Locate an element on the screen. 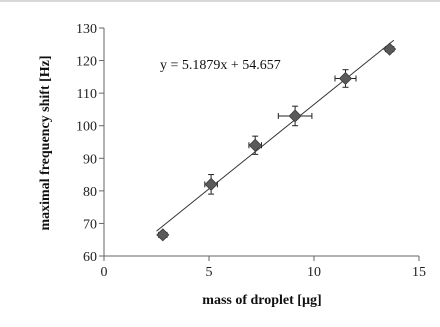 The width and height of the screenshot is (440, 327). y-axis-title: maximal frequency shift [Hz] is located at coordinates (45, 142).